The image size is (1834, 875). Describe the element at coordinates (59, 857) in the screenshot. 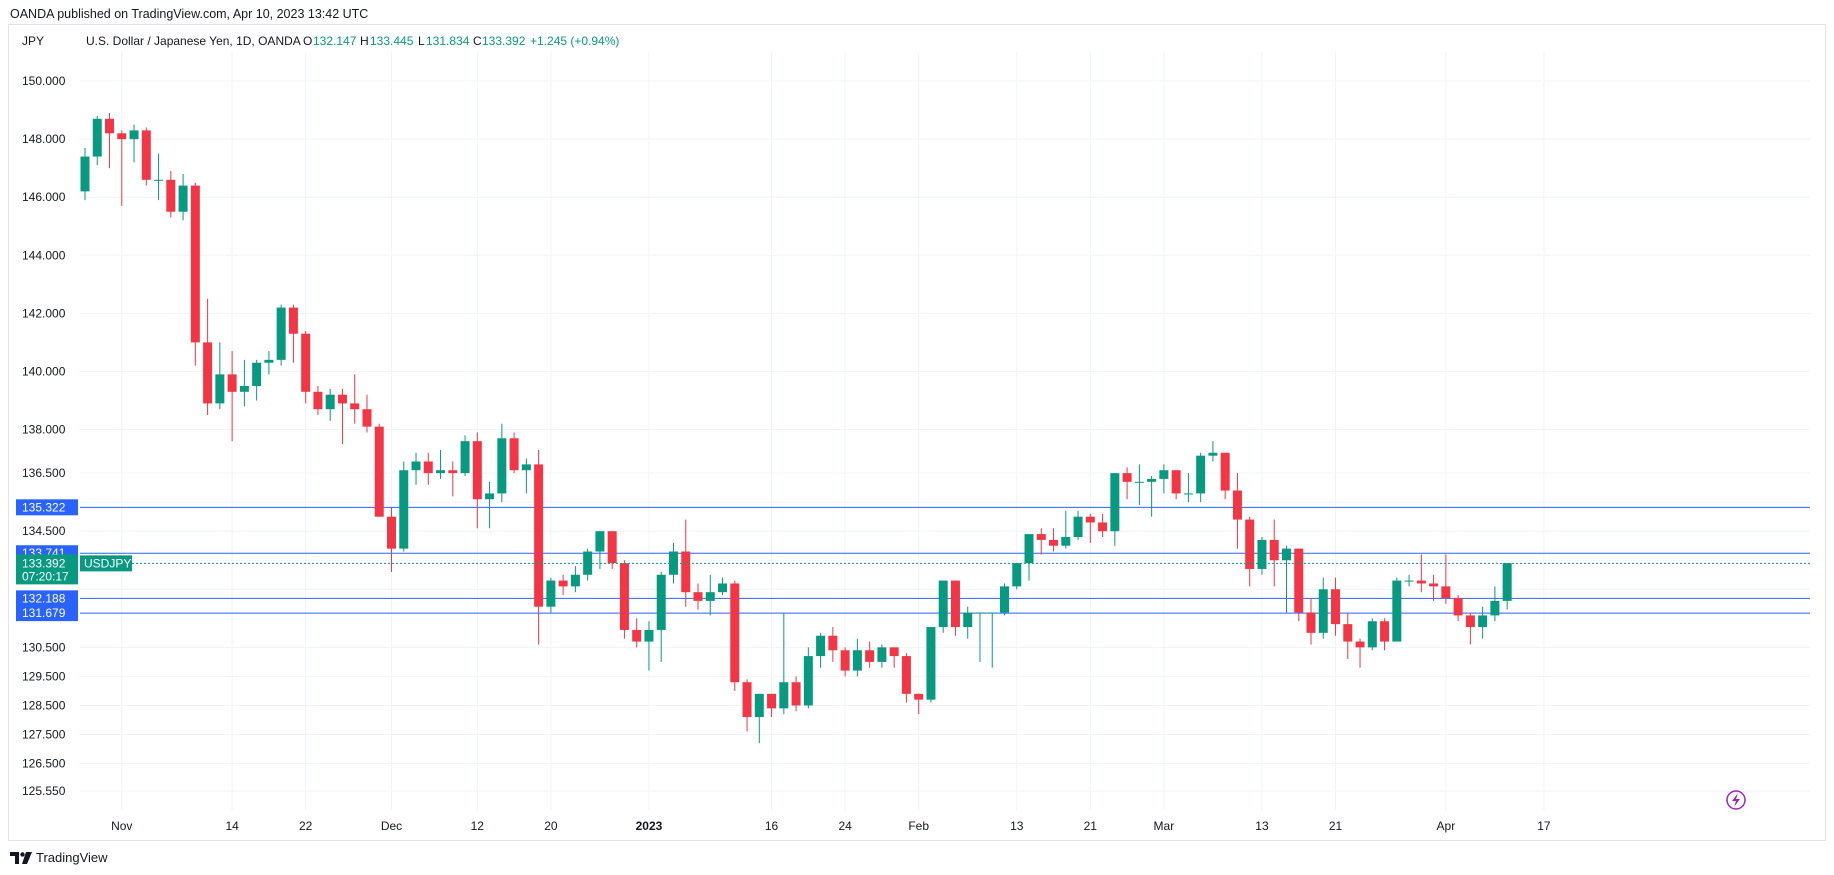

I see `tradingview-footer: TradingView` at that location.